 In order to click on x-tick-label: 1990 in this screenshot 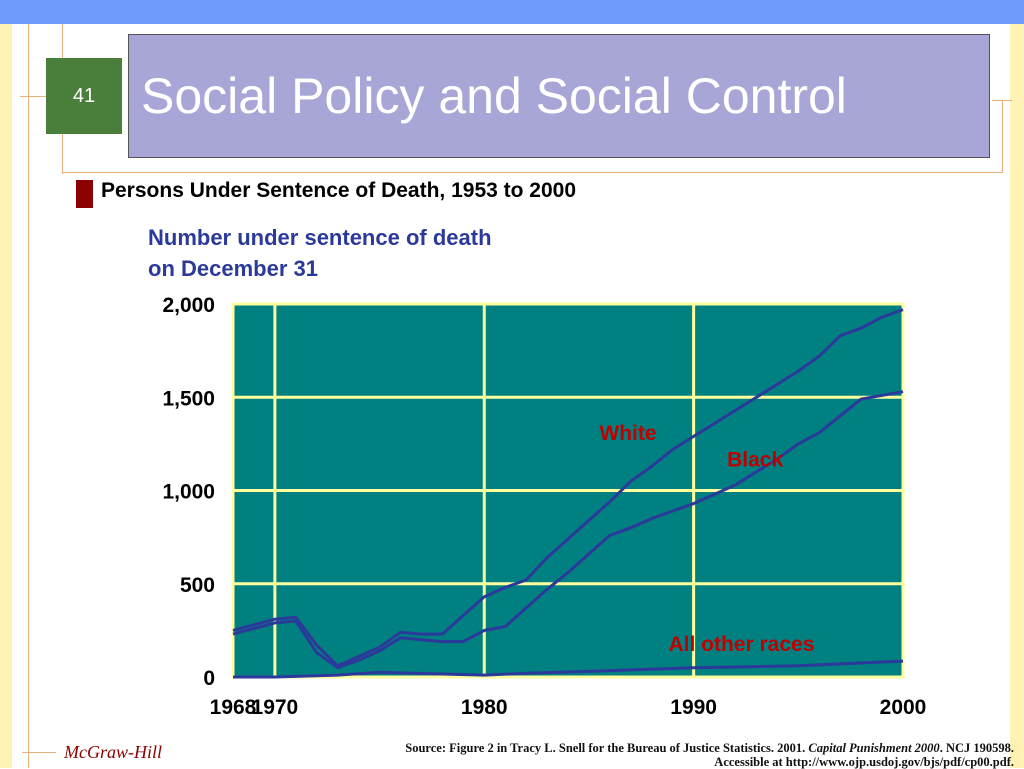, I will do `click(693, 707)`.